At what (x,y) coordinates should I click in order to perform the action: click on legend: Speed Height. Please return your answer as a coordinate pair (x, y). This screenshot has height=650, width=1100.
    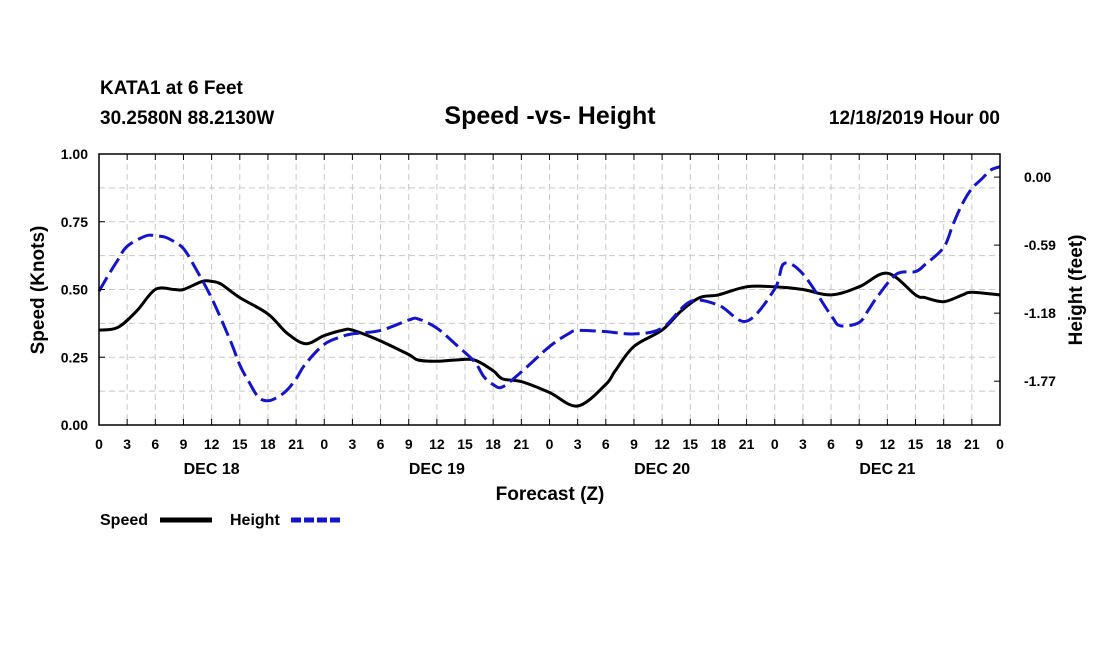
    Looking at the image, I should click on (221, 520).